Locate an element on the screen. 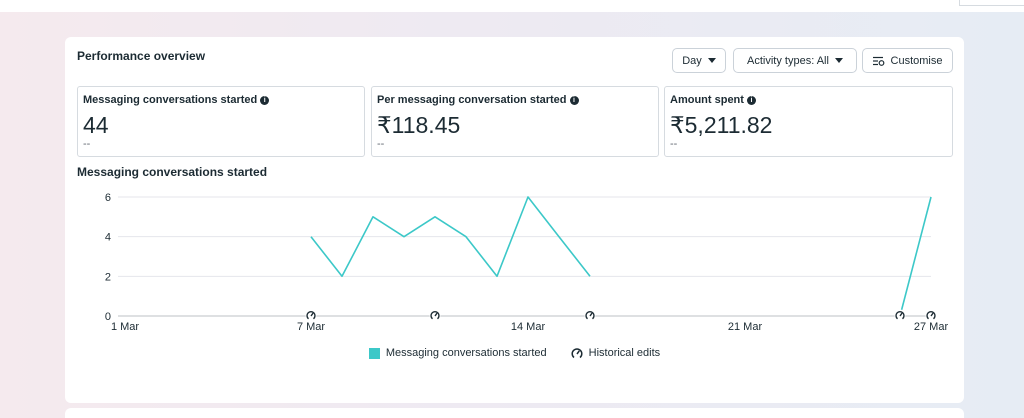 This screenshot has width=1024, height=418. x-tick-label: 7 Mar is located at coordinates (311, 327).